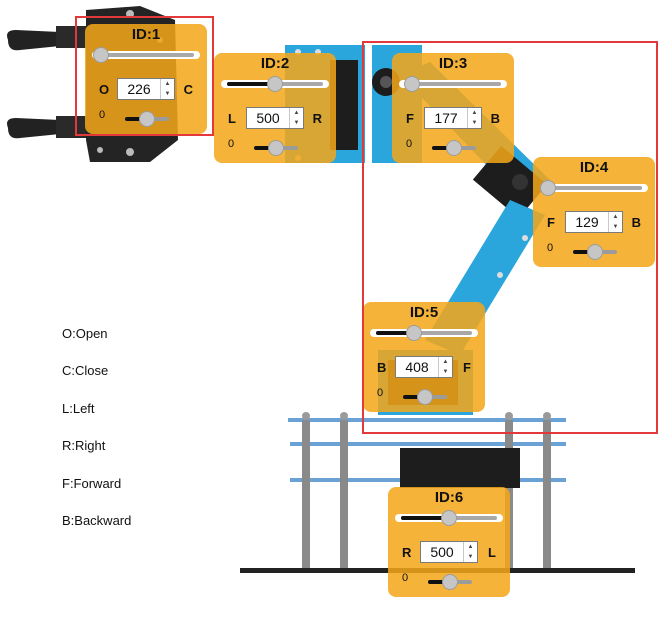  I want to click on servo-id-label: ID:5, so click(424, 312).